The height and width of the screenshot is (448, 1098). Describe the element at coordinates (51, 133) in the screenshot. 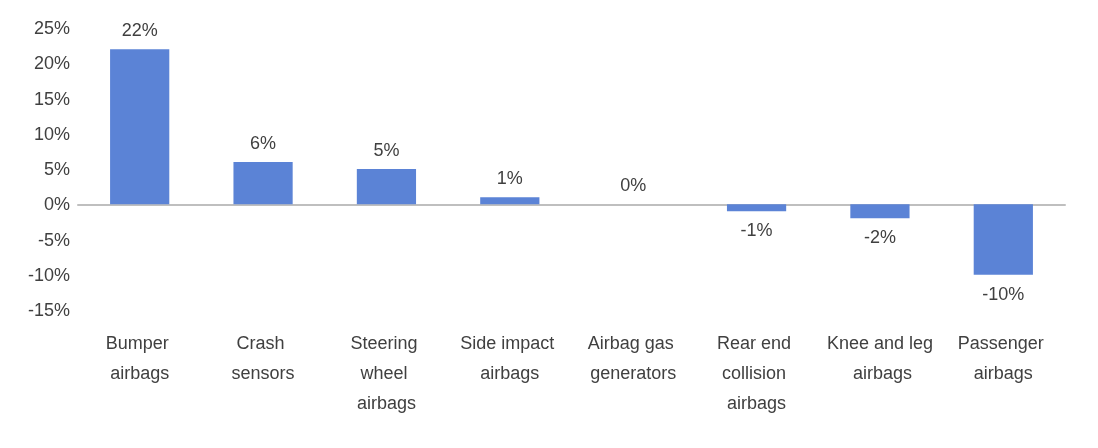

I see `y-tick-label: 10%` at that location.